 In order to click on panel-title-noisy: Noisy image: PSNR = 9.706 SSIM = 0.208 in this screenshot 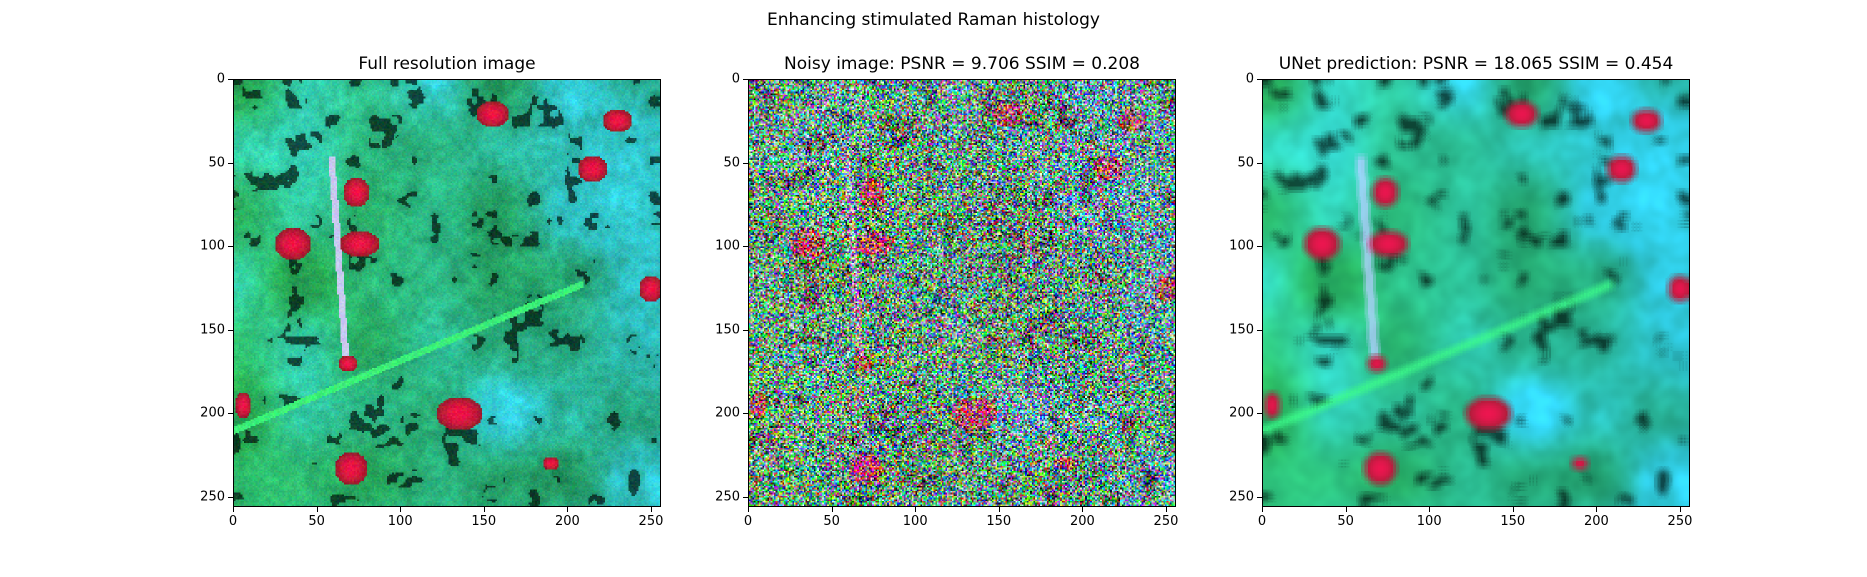, I will do `click(962, 64)`.